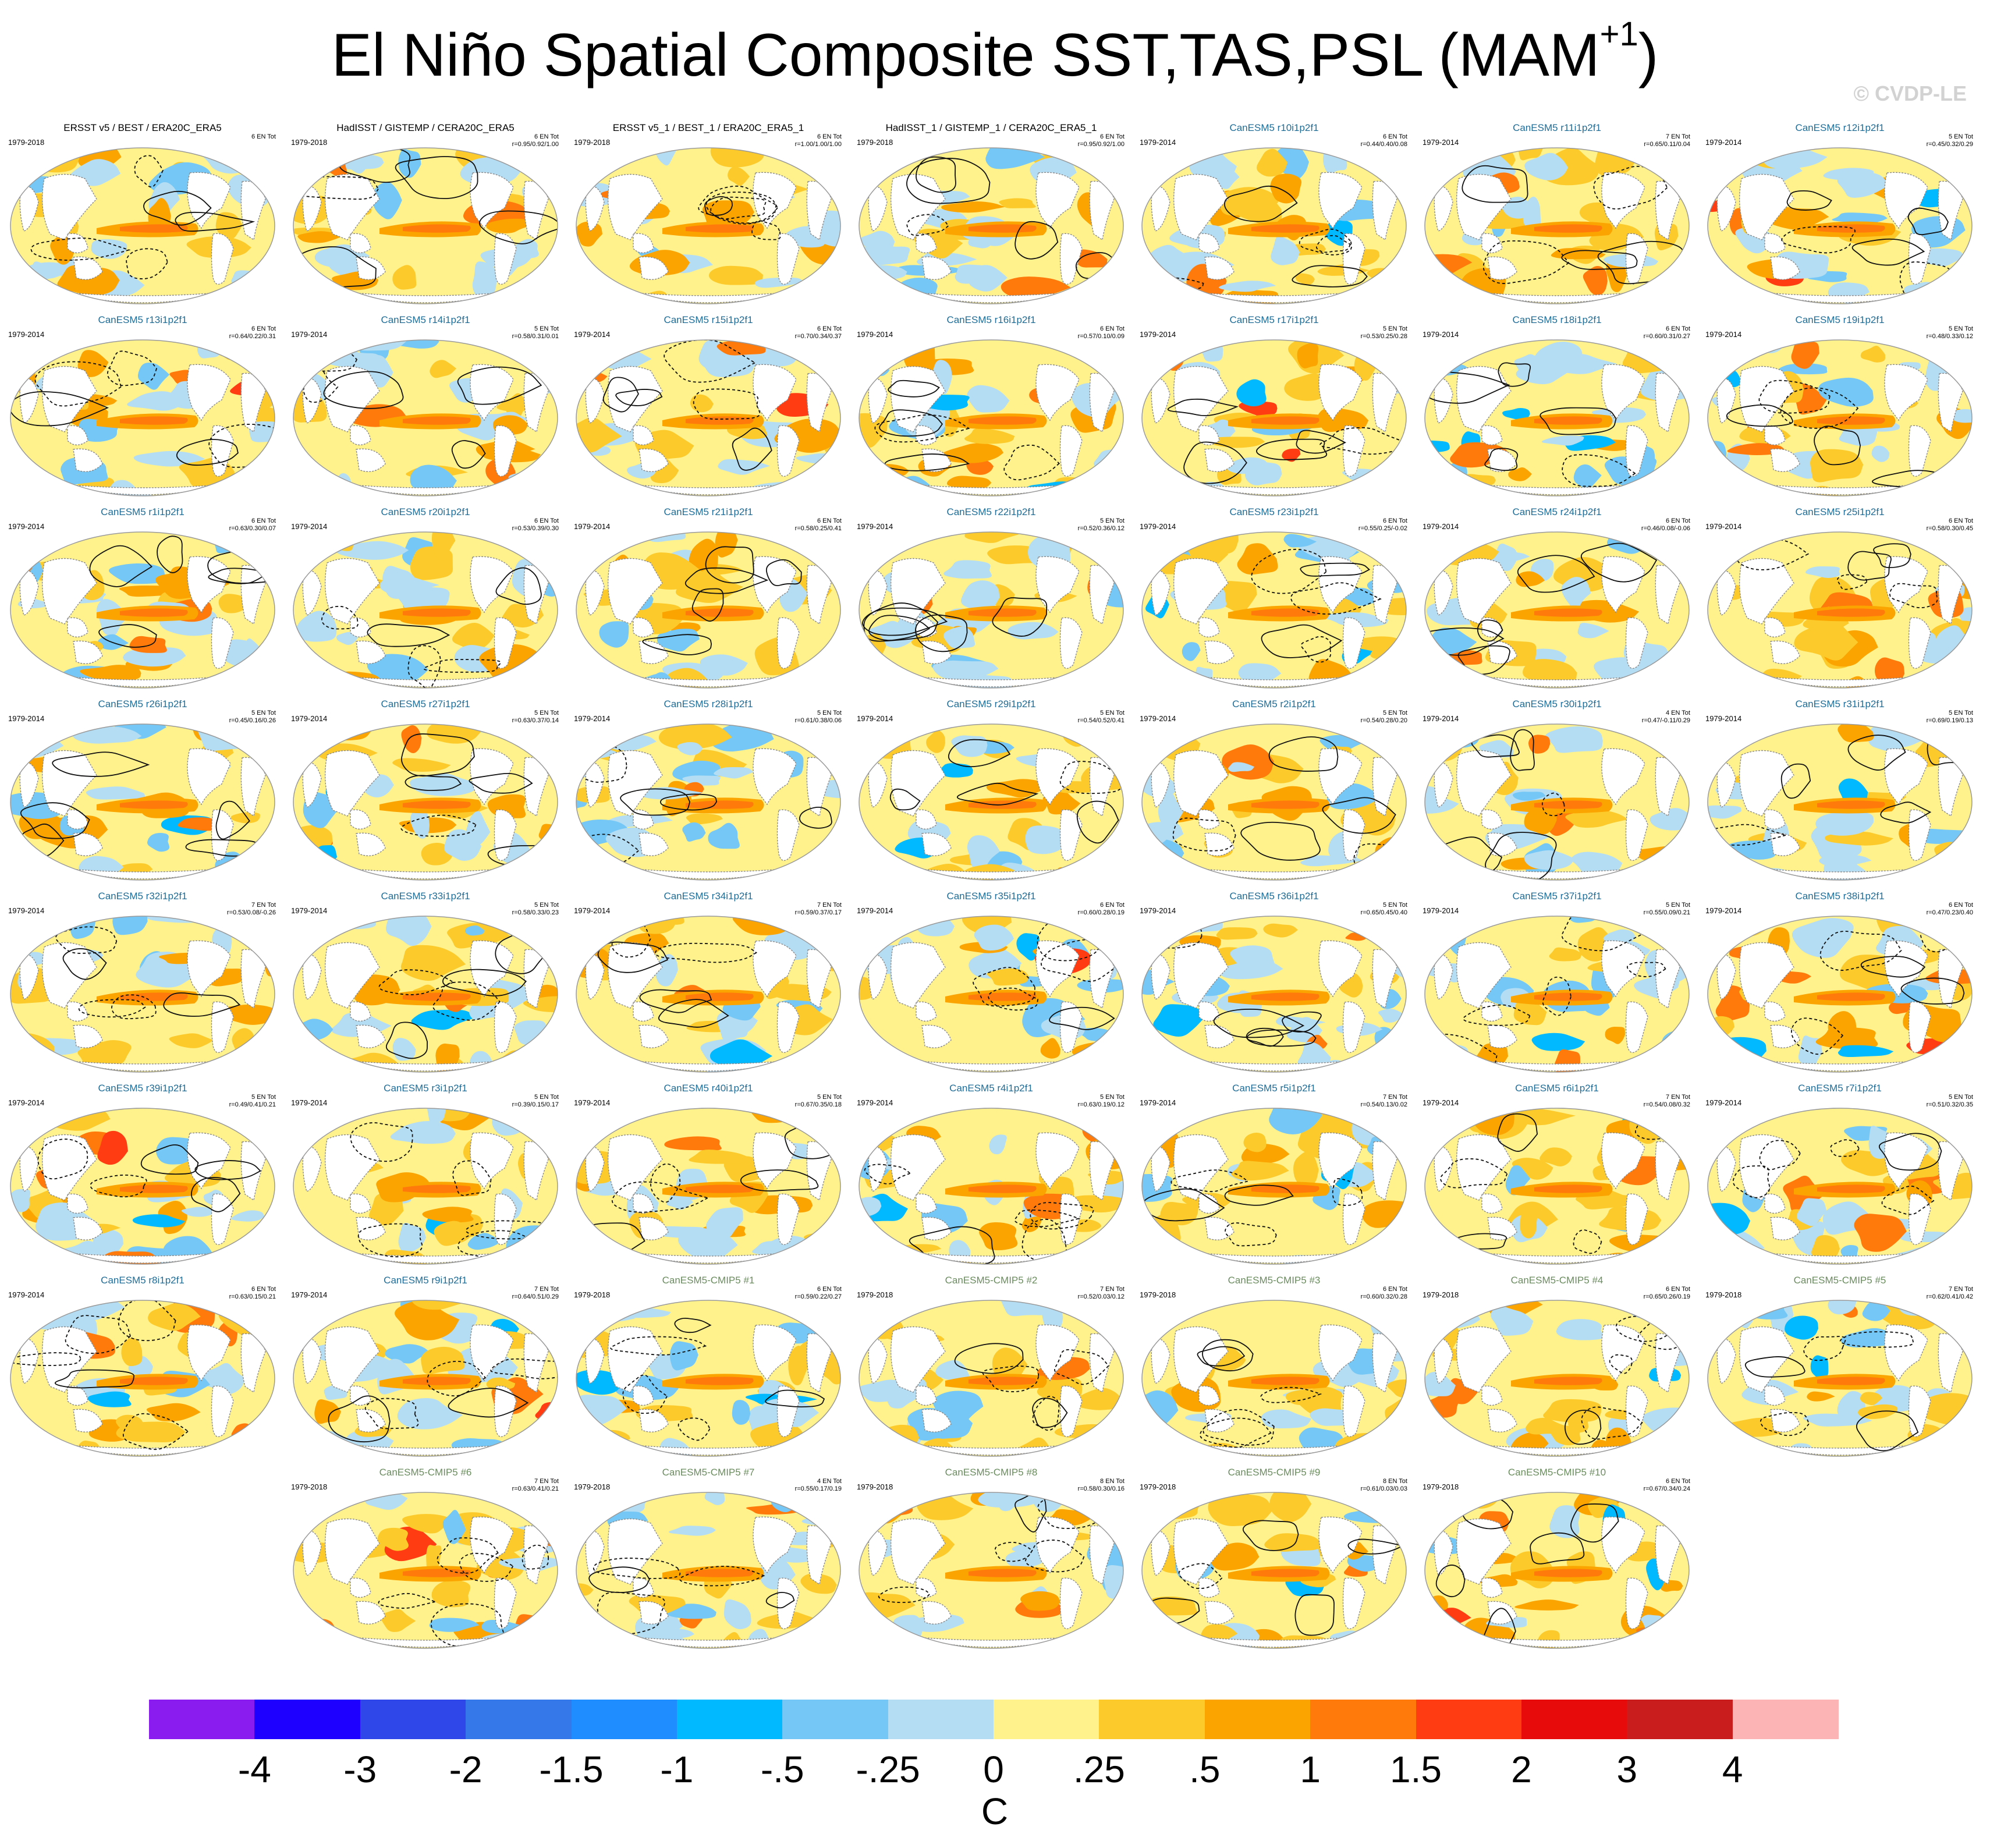  Describe the element at coordinates (1949, 720) in the screenshot. I see `panel-correlation: r=0.69/0.19/0.13` at that location.